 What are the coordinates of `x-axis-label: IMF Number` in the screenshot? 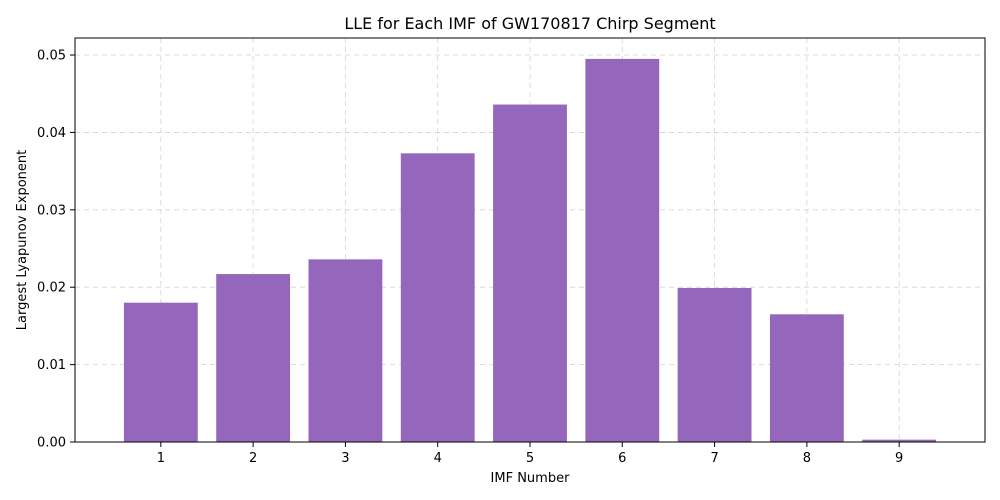 It's located at (531, 478).